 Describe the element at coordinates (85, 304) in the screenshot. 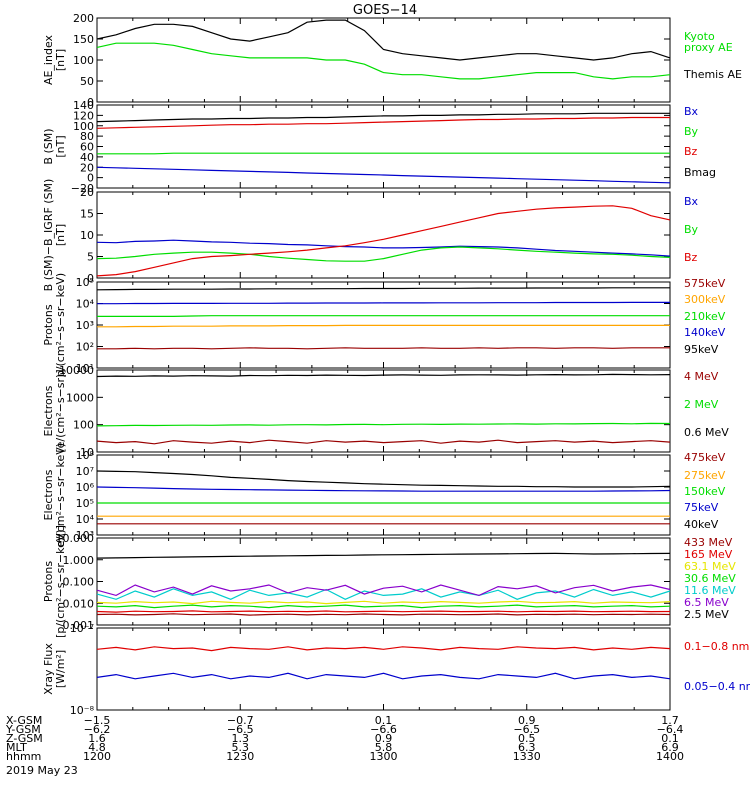

I see `y-tick-label: 10⁴` at that location.